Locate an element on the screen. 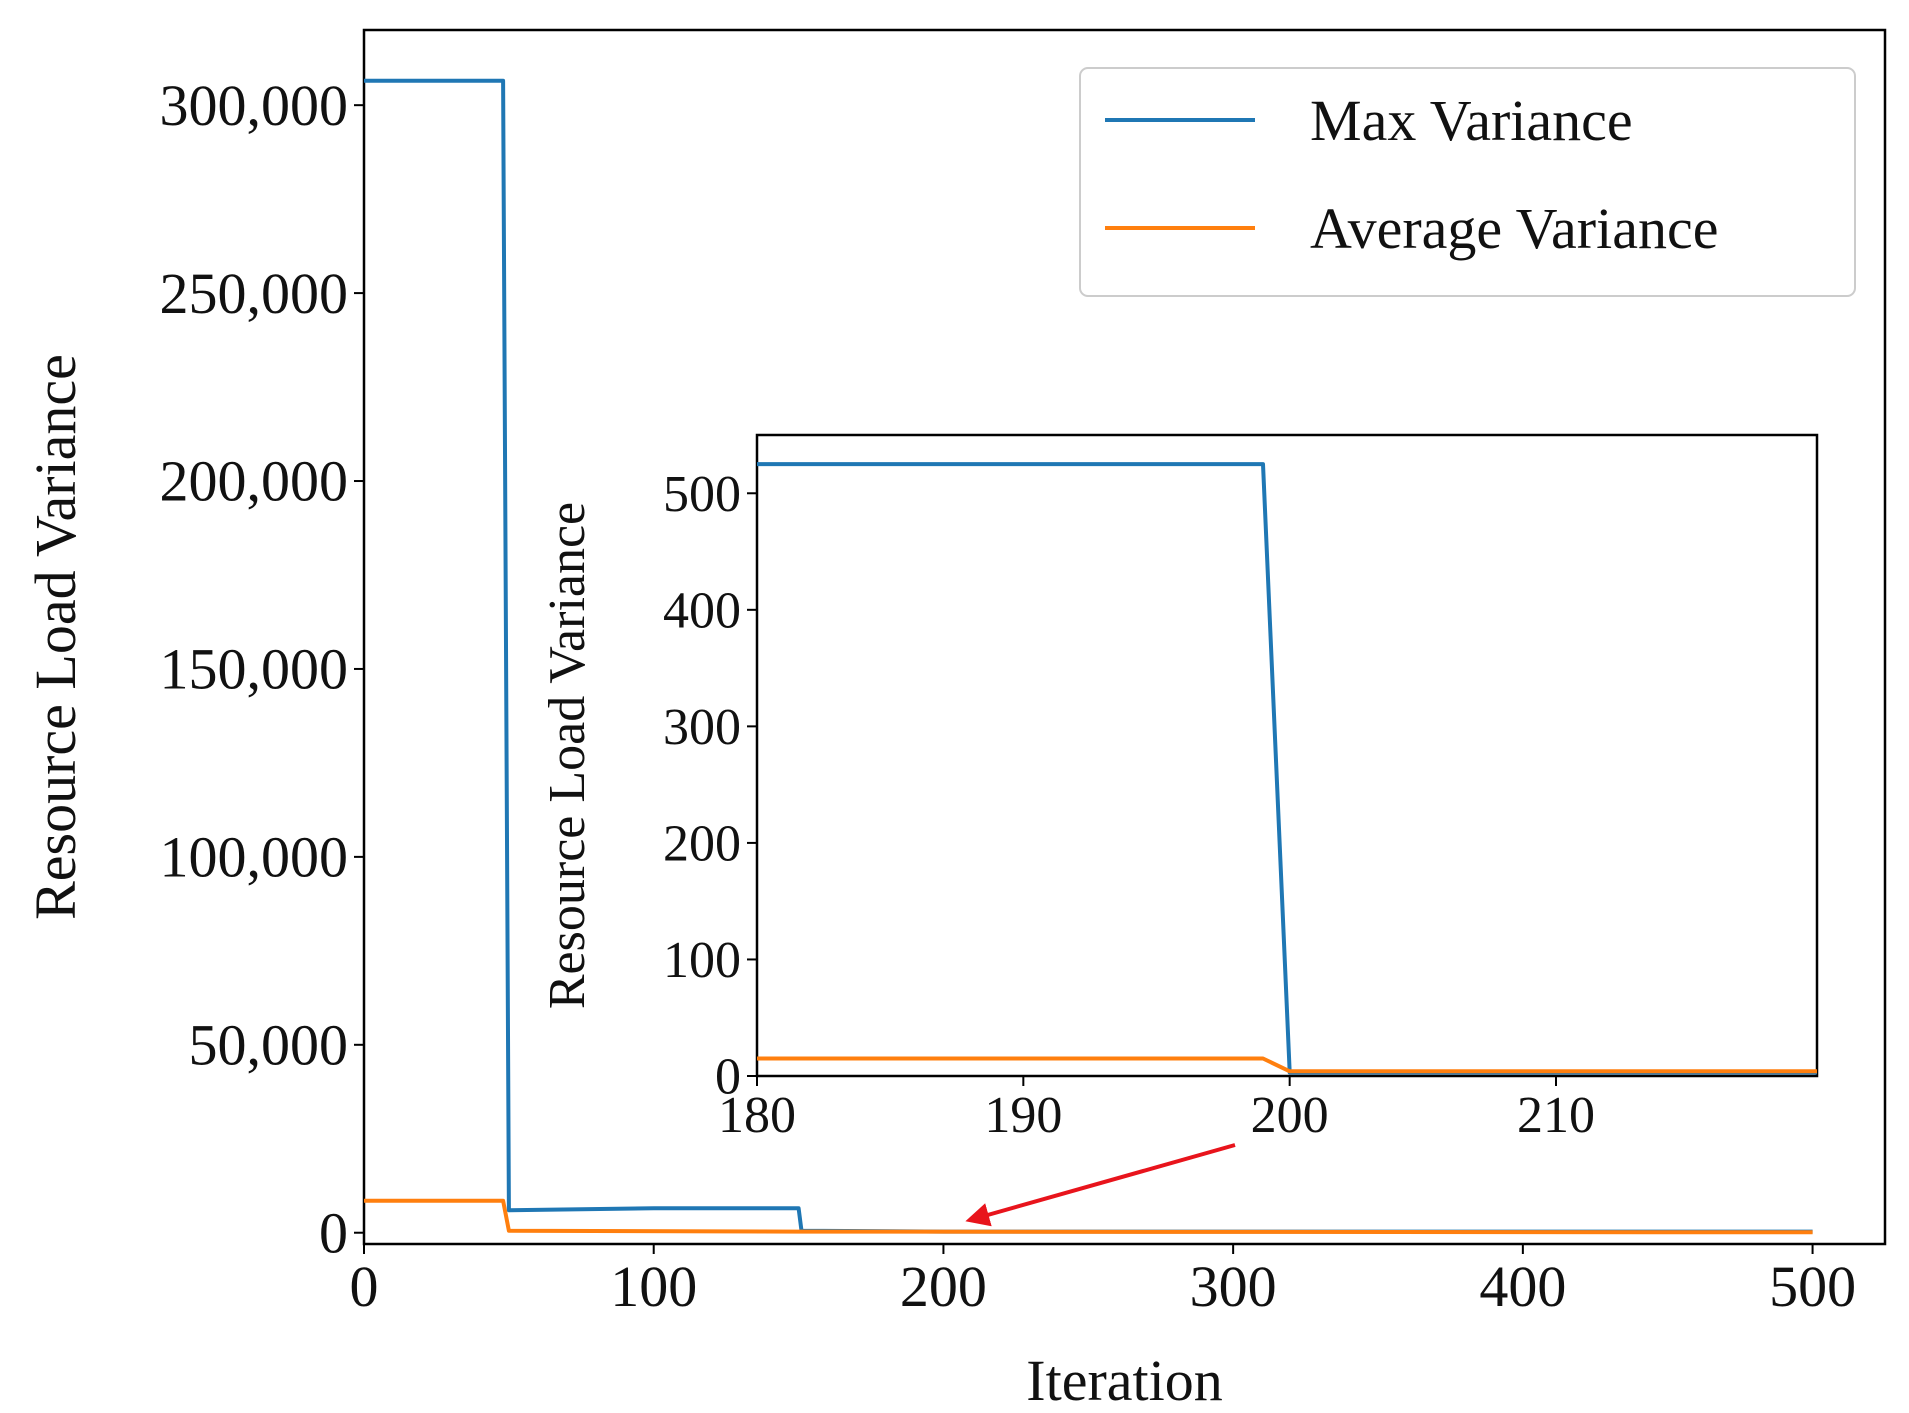  inset-y-tick-label: 200 is located at coordinates (702, 844).